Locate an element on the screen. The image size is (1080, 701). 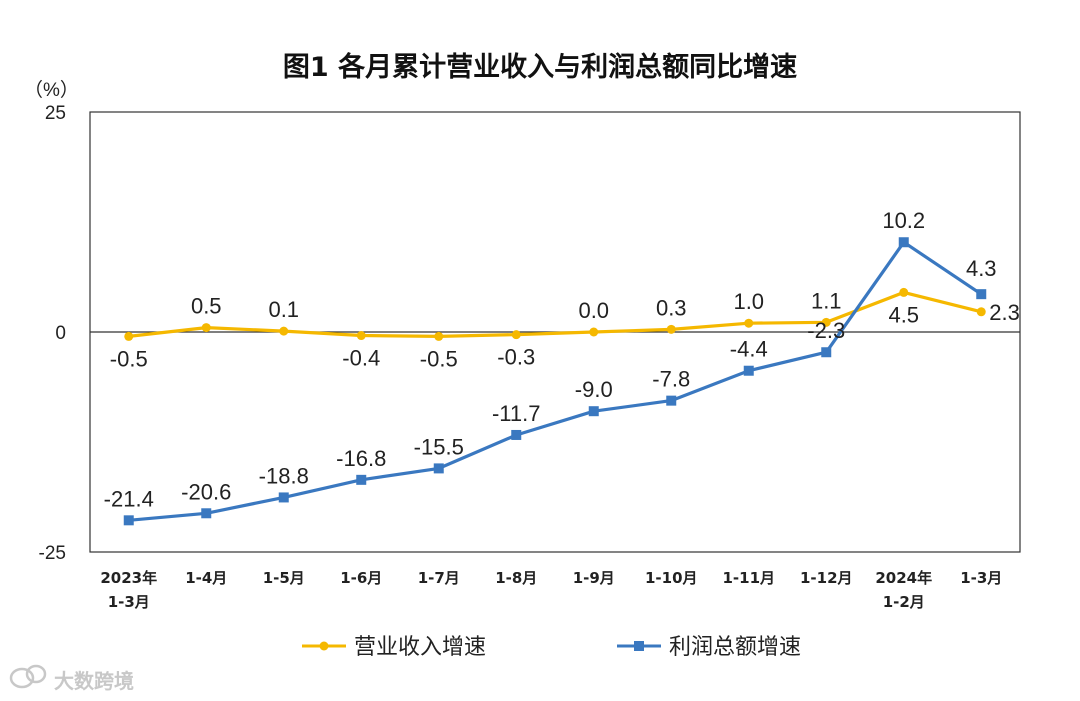
data-label-profit: -20.6 is located at coordinates (206, 491).